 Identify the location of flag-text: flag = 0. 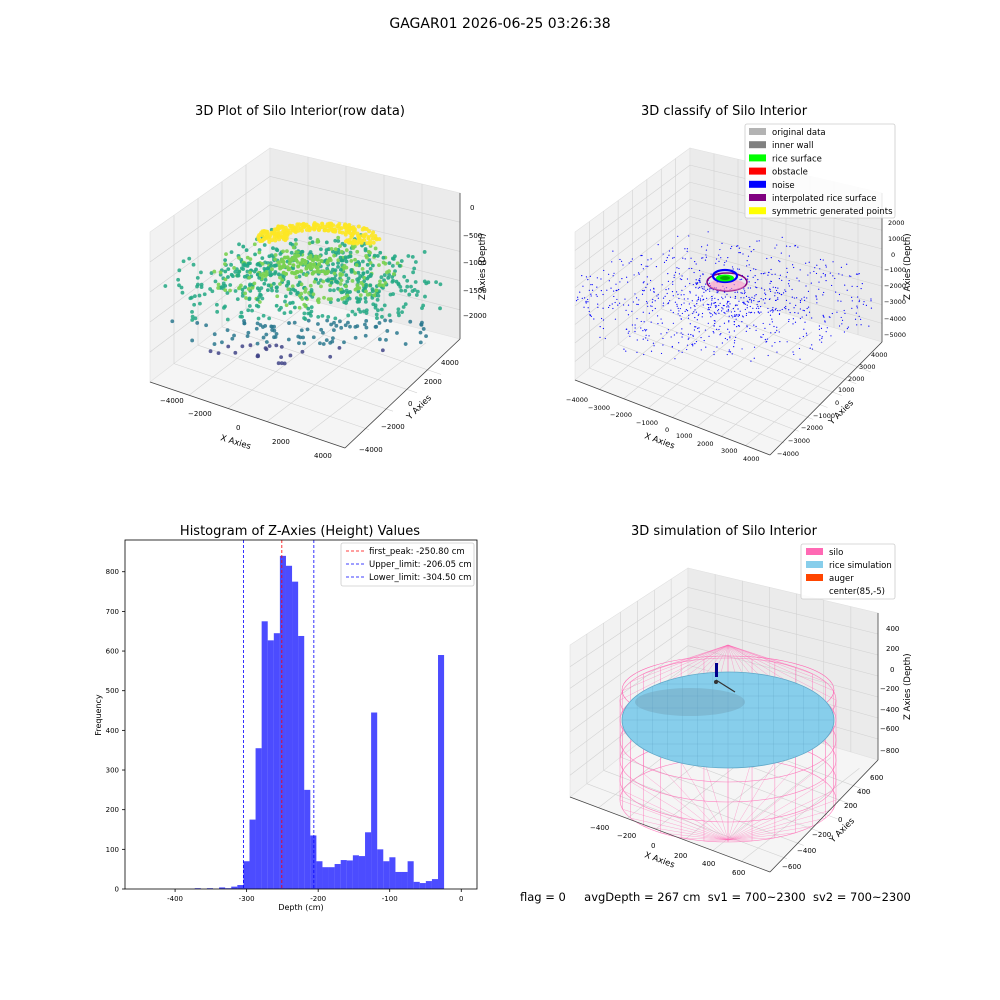
(543, 897).